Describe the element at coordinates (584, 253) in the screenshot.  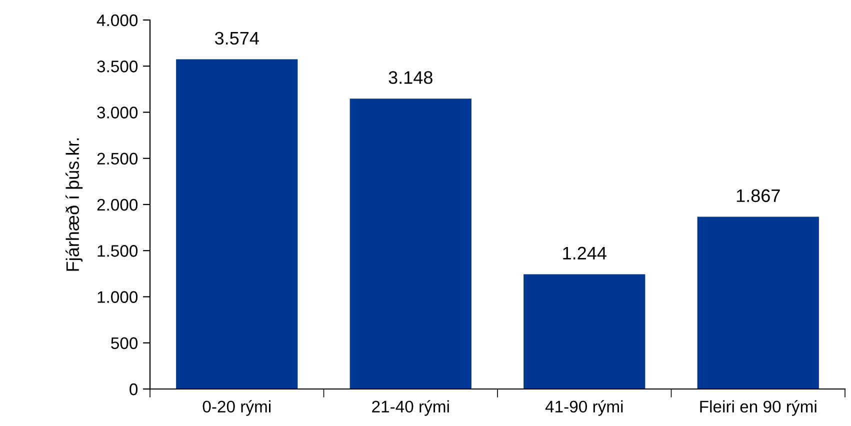
I see `data-label: 1.244` at that location.